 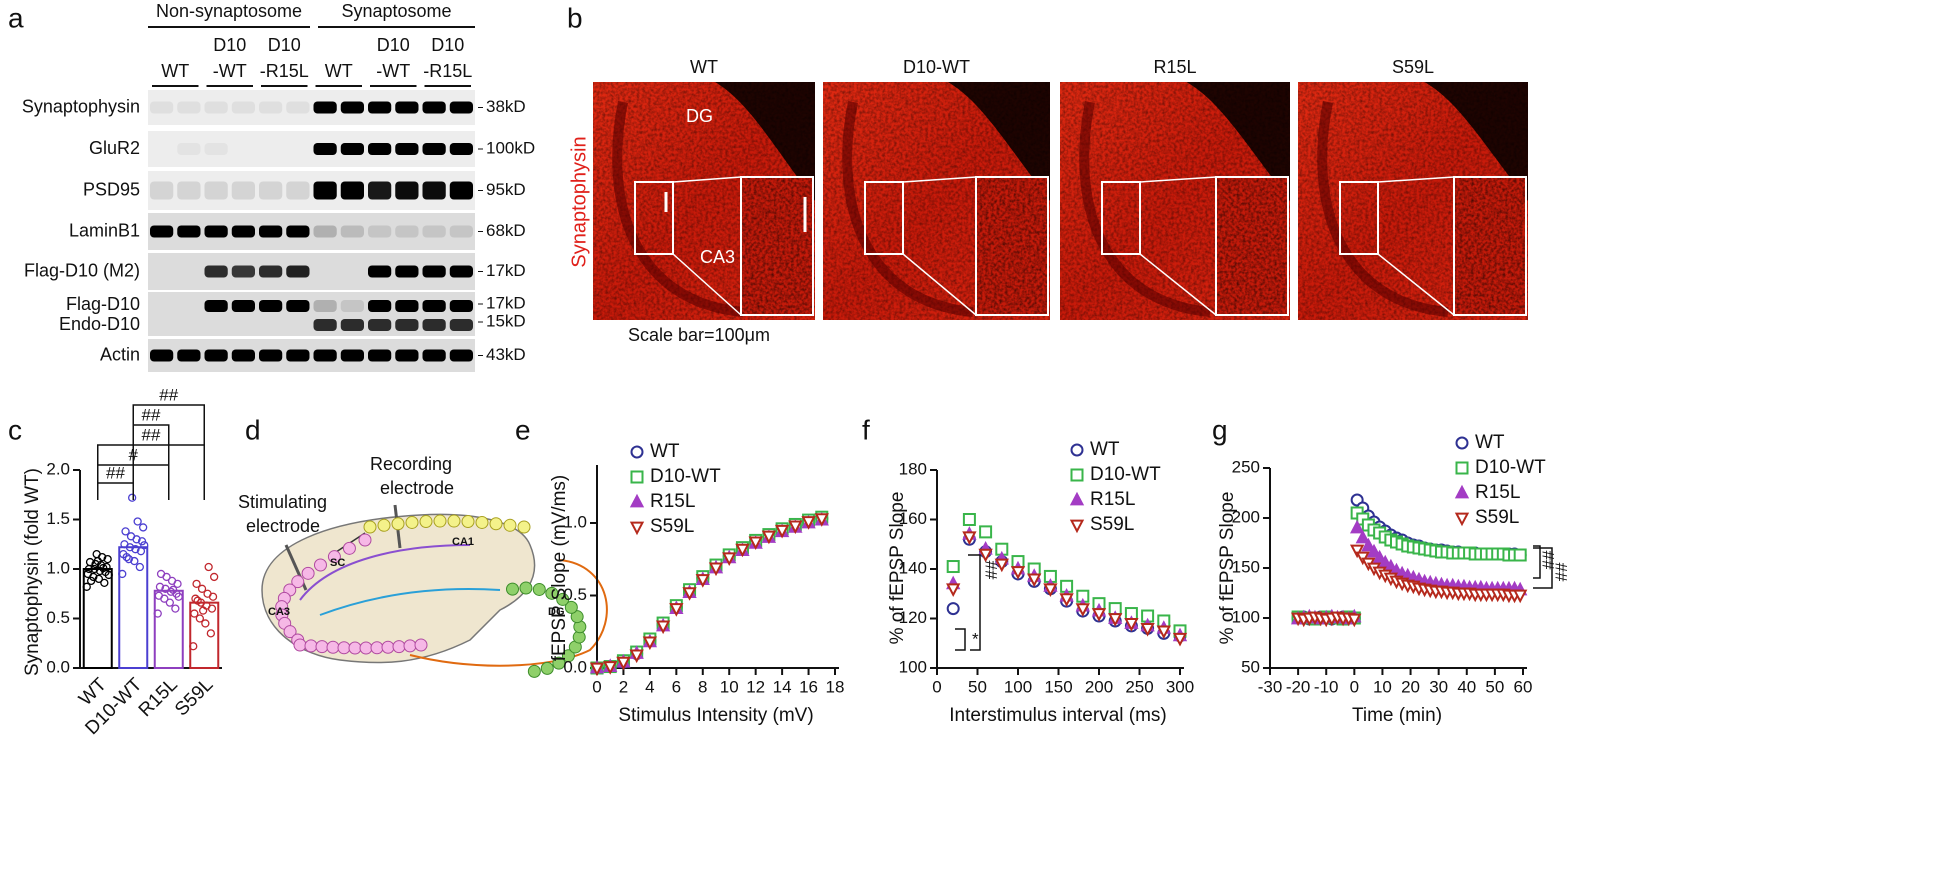 I want to click on y-axis-label: Synaptophysin (fold WT), so click(x=32, y=572).